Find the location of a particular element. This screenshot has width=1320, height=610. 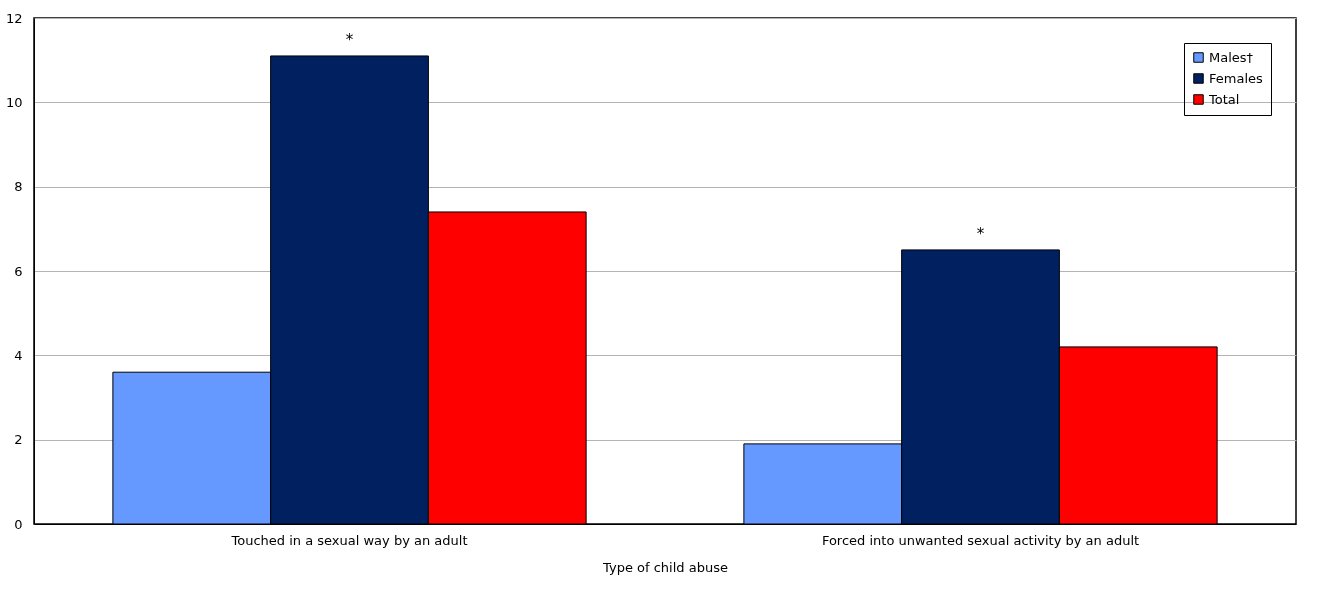

x-axis-title: Type of child abuse is located at coordinates (665, 567).